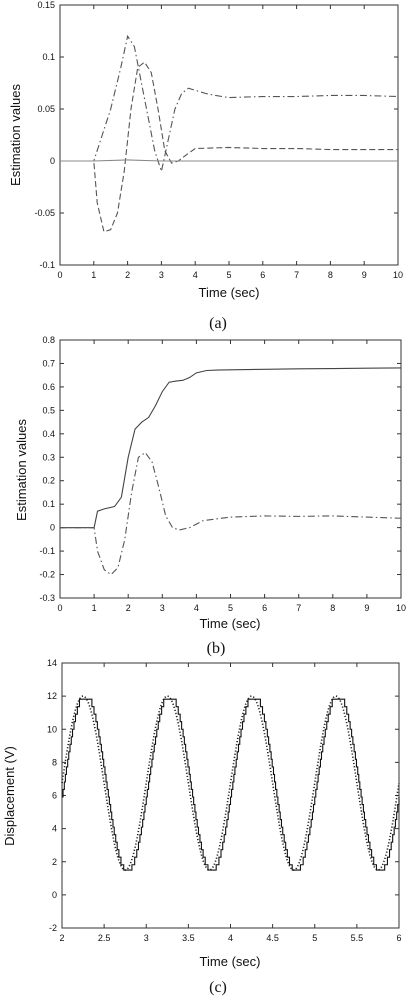 Image resolution: width=407 pixels, height=1000 pixels. Describe the element at coordinates (161, 275) in the screenshot. I see `chart-a-x-tick-label: 3` at that location.